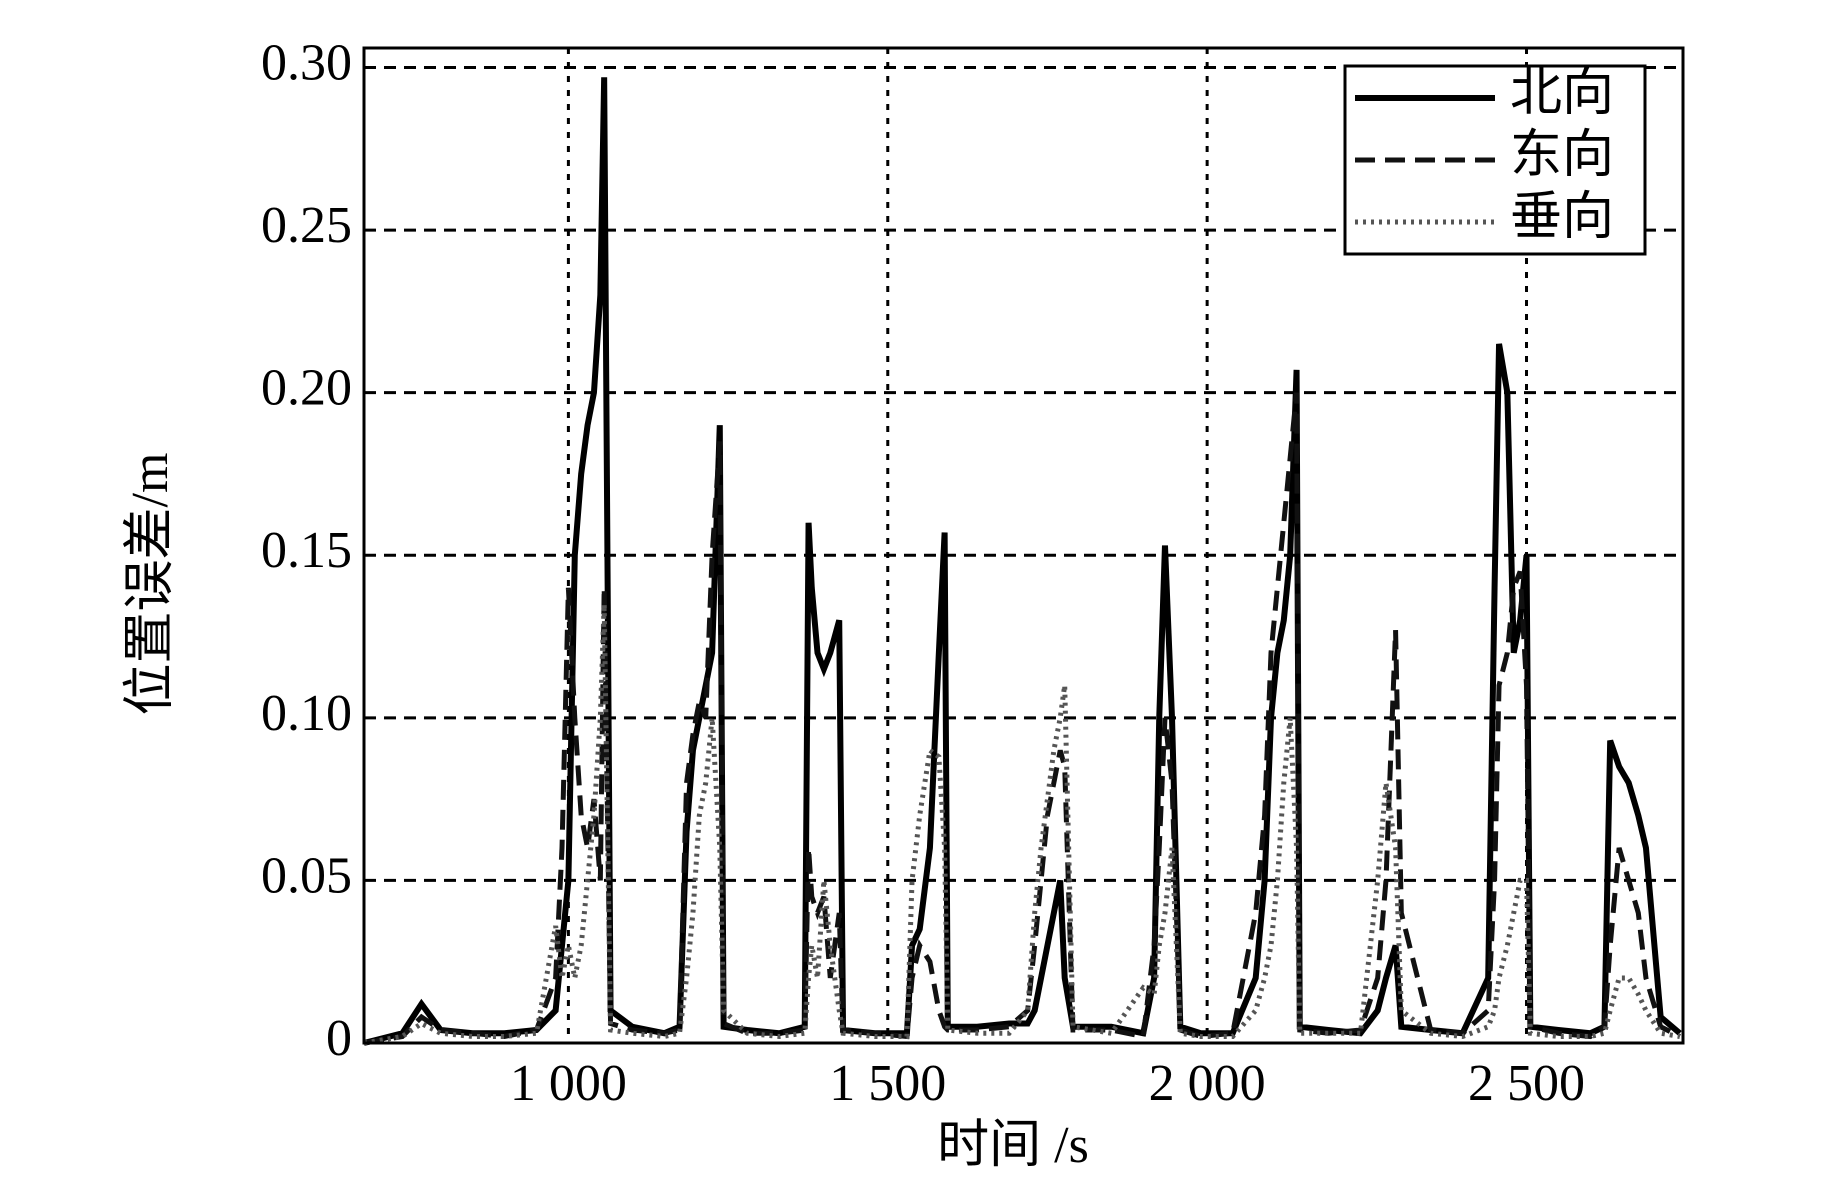 This screenshot has width=1843, height=1181. Describe the element at coordinates (1526, 1083) in the screenshot. I see `x-tick-label: 2 500` at that location.